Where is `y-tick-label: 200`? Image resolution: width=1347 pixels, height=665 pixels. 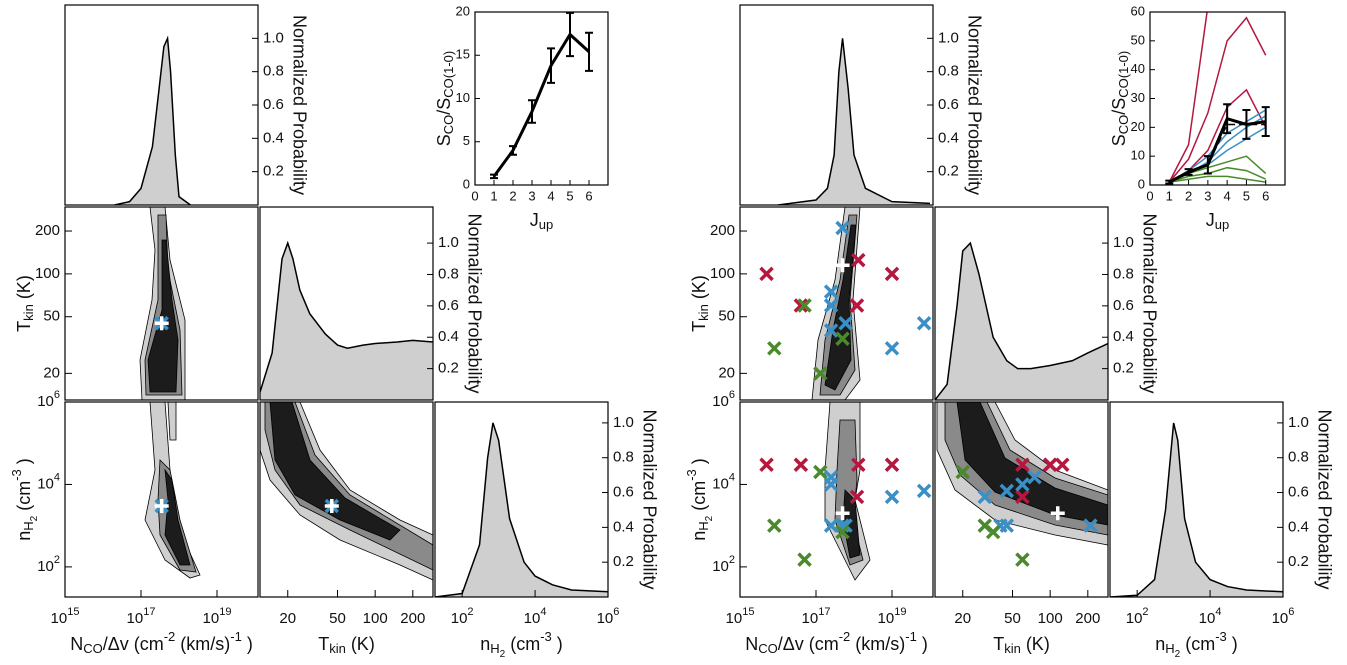
y-tick-label: 200 is located at coordinates (47, 230).